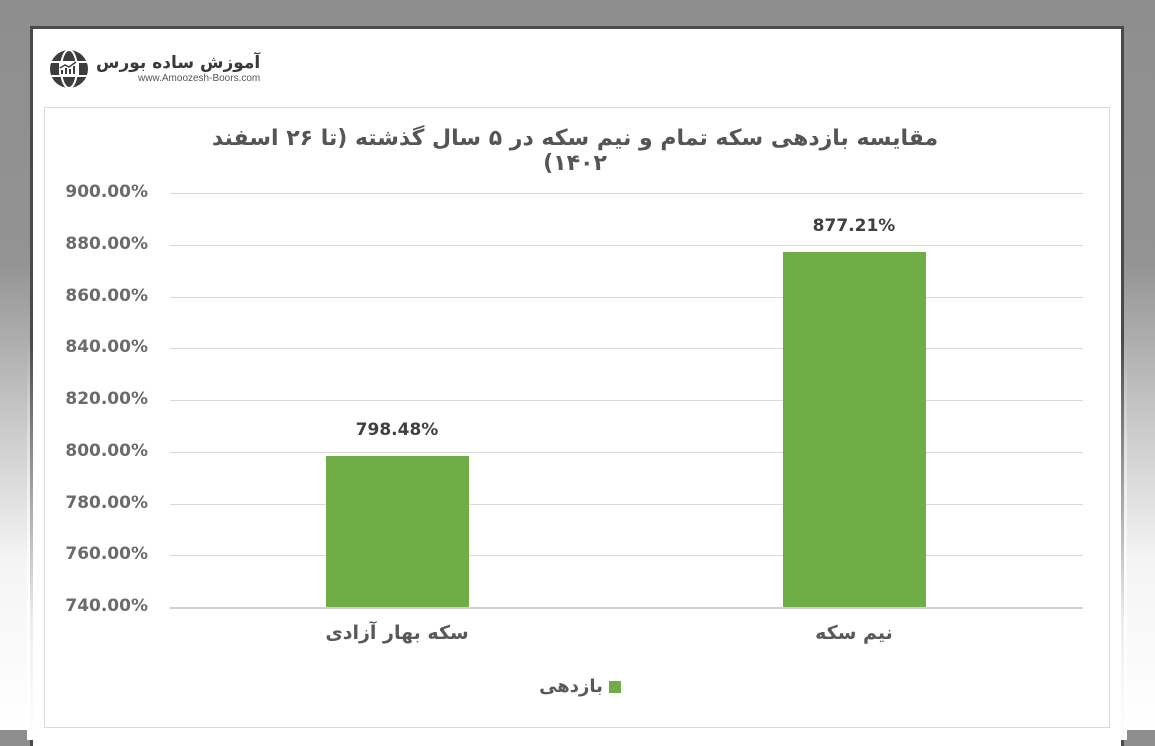 The height and width of the screenshot is (746, 1155). What do you see at coordinates (106, 192) in the screenshot?
I see `y-tick-label: 900.00%` at bounding box center [106, 192].